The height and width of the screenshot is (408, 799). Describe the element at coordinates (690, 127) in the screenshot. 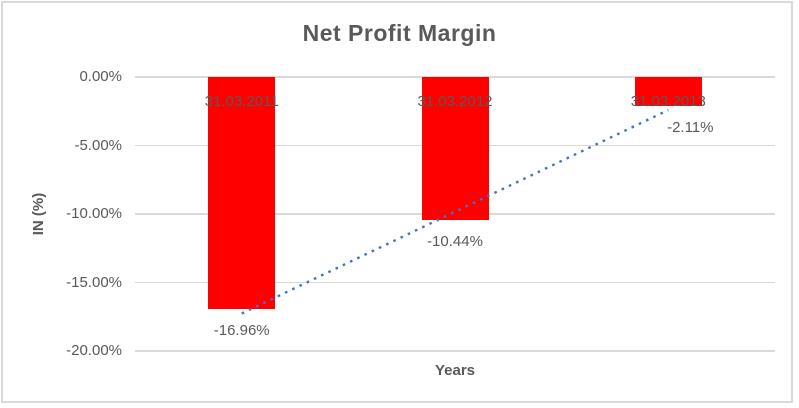

I see `value-data-label: -2.11%` at that location.